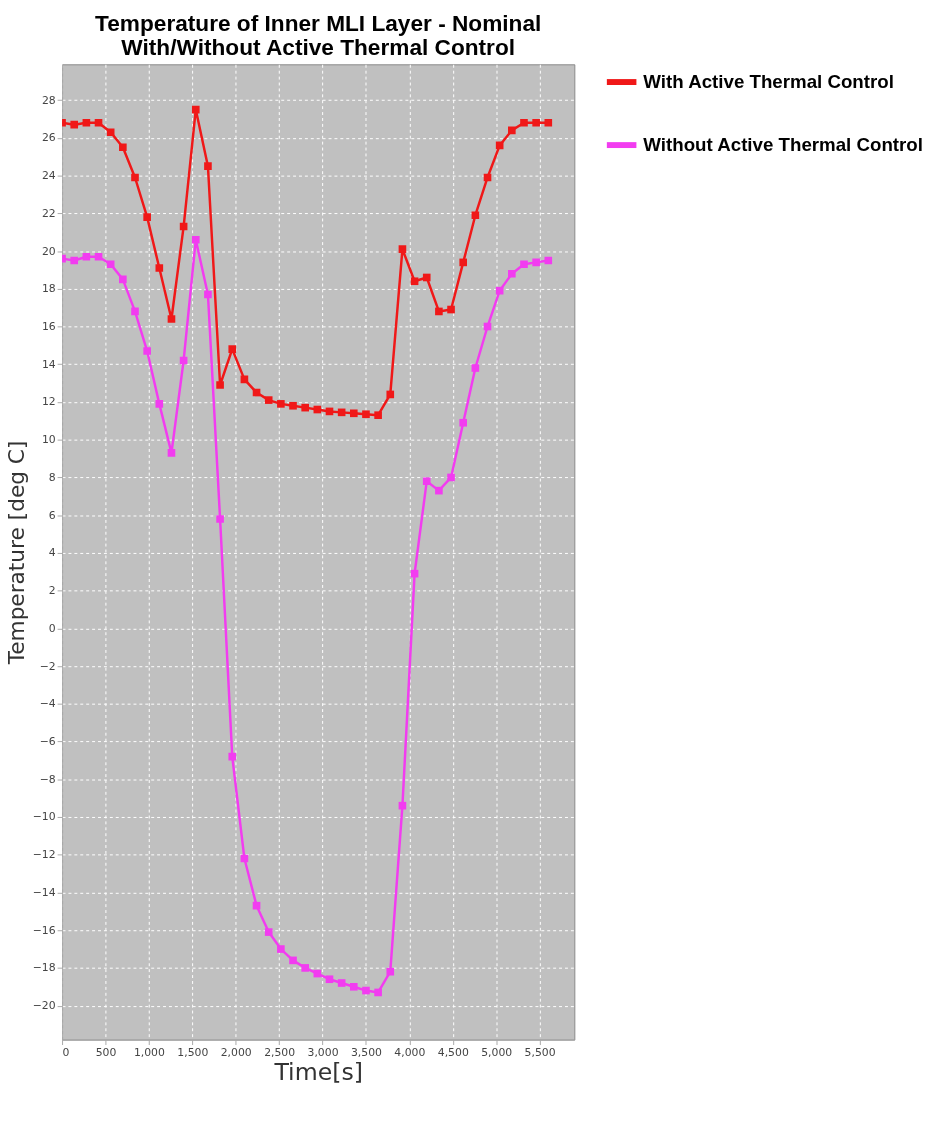  Describe the element at coordinates (48, 176) in the screenshot. I see `y-tick-label: 24` at that location.